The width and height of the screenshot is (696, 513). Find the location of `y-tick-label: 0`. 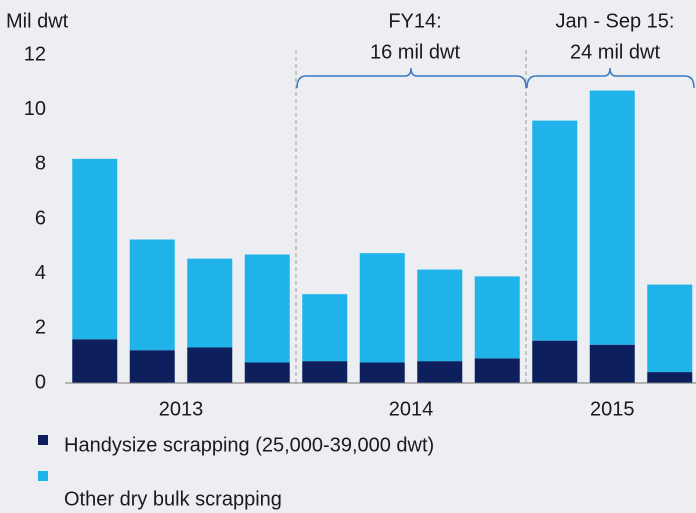

y-tick-label: 0 is located at coordinates (40, 382).